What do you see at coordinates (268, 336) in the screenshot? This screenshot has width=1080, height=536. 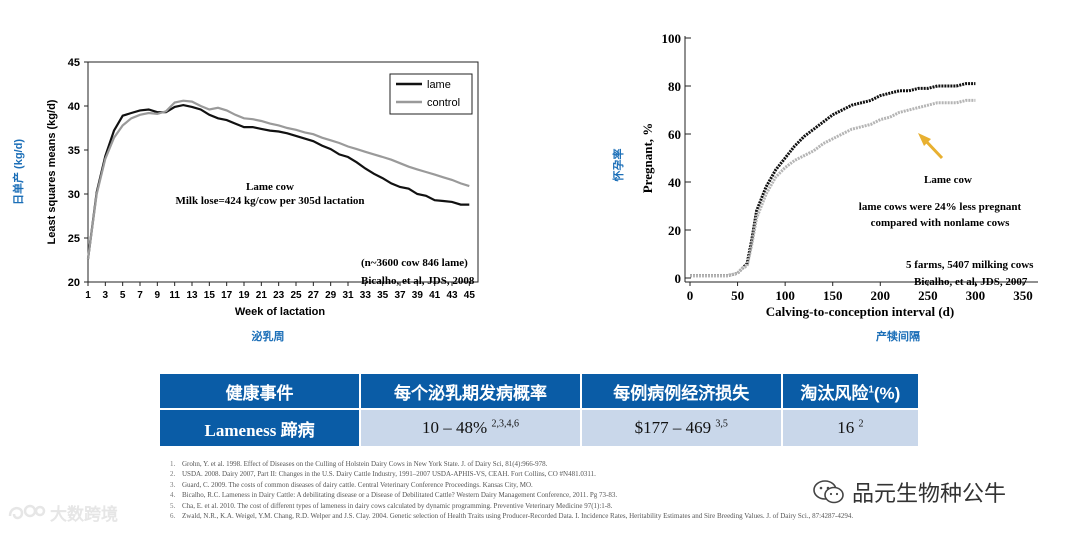 I see `left-x-axis-label-cn: 泌乳周` at bounding box center [268, 336].